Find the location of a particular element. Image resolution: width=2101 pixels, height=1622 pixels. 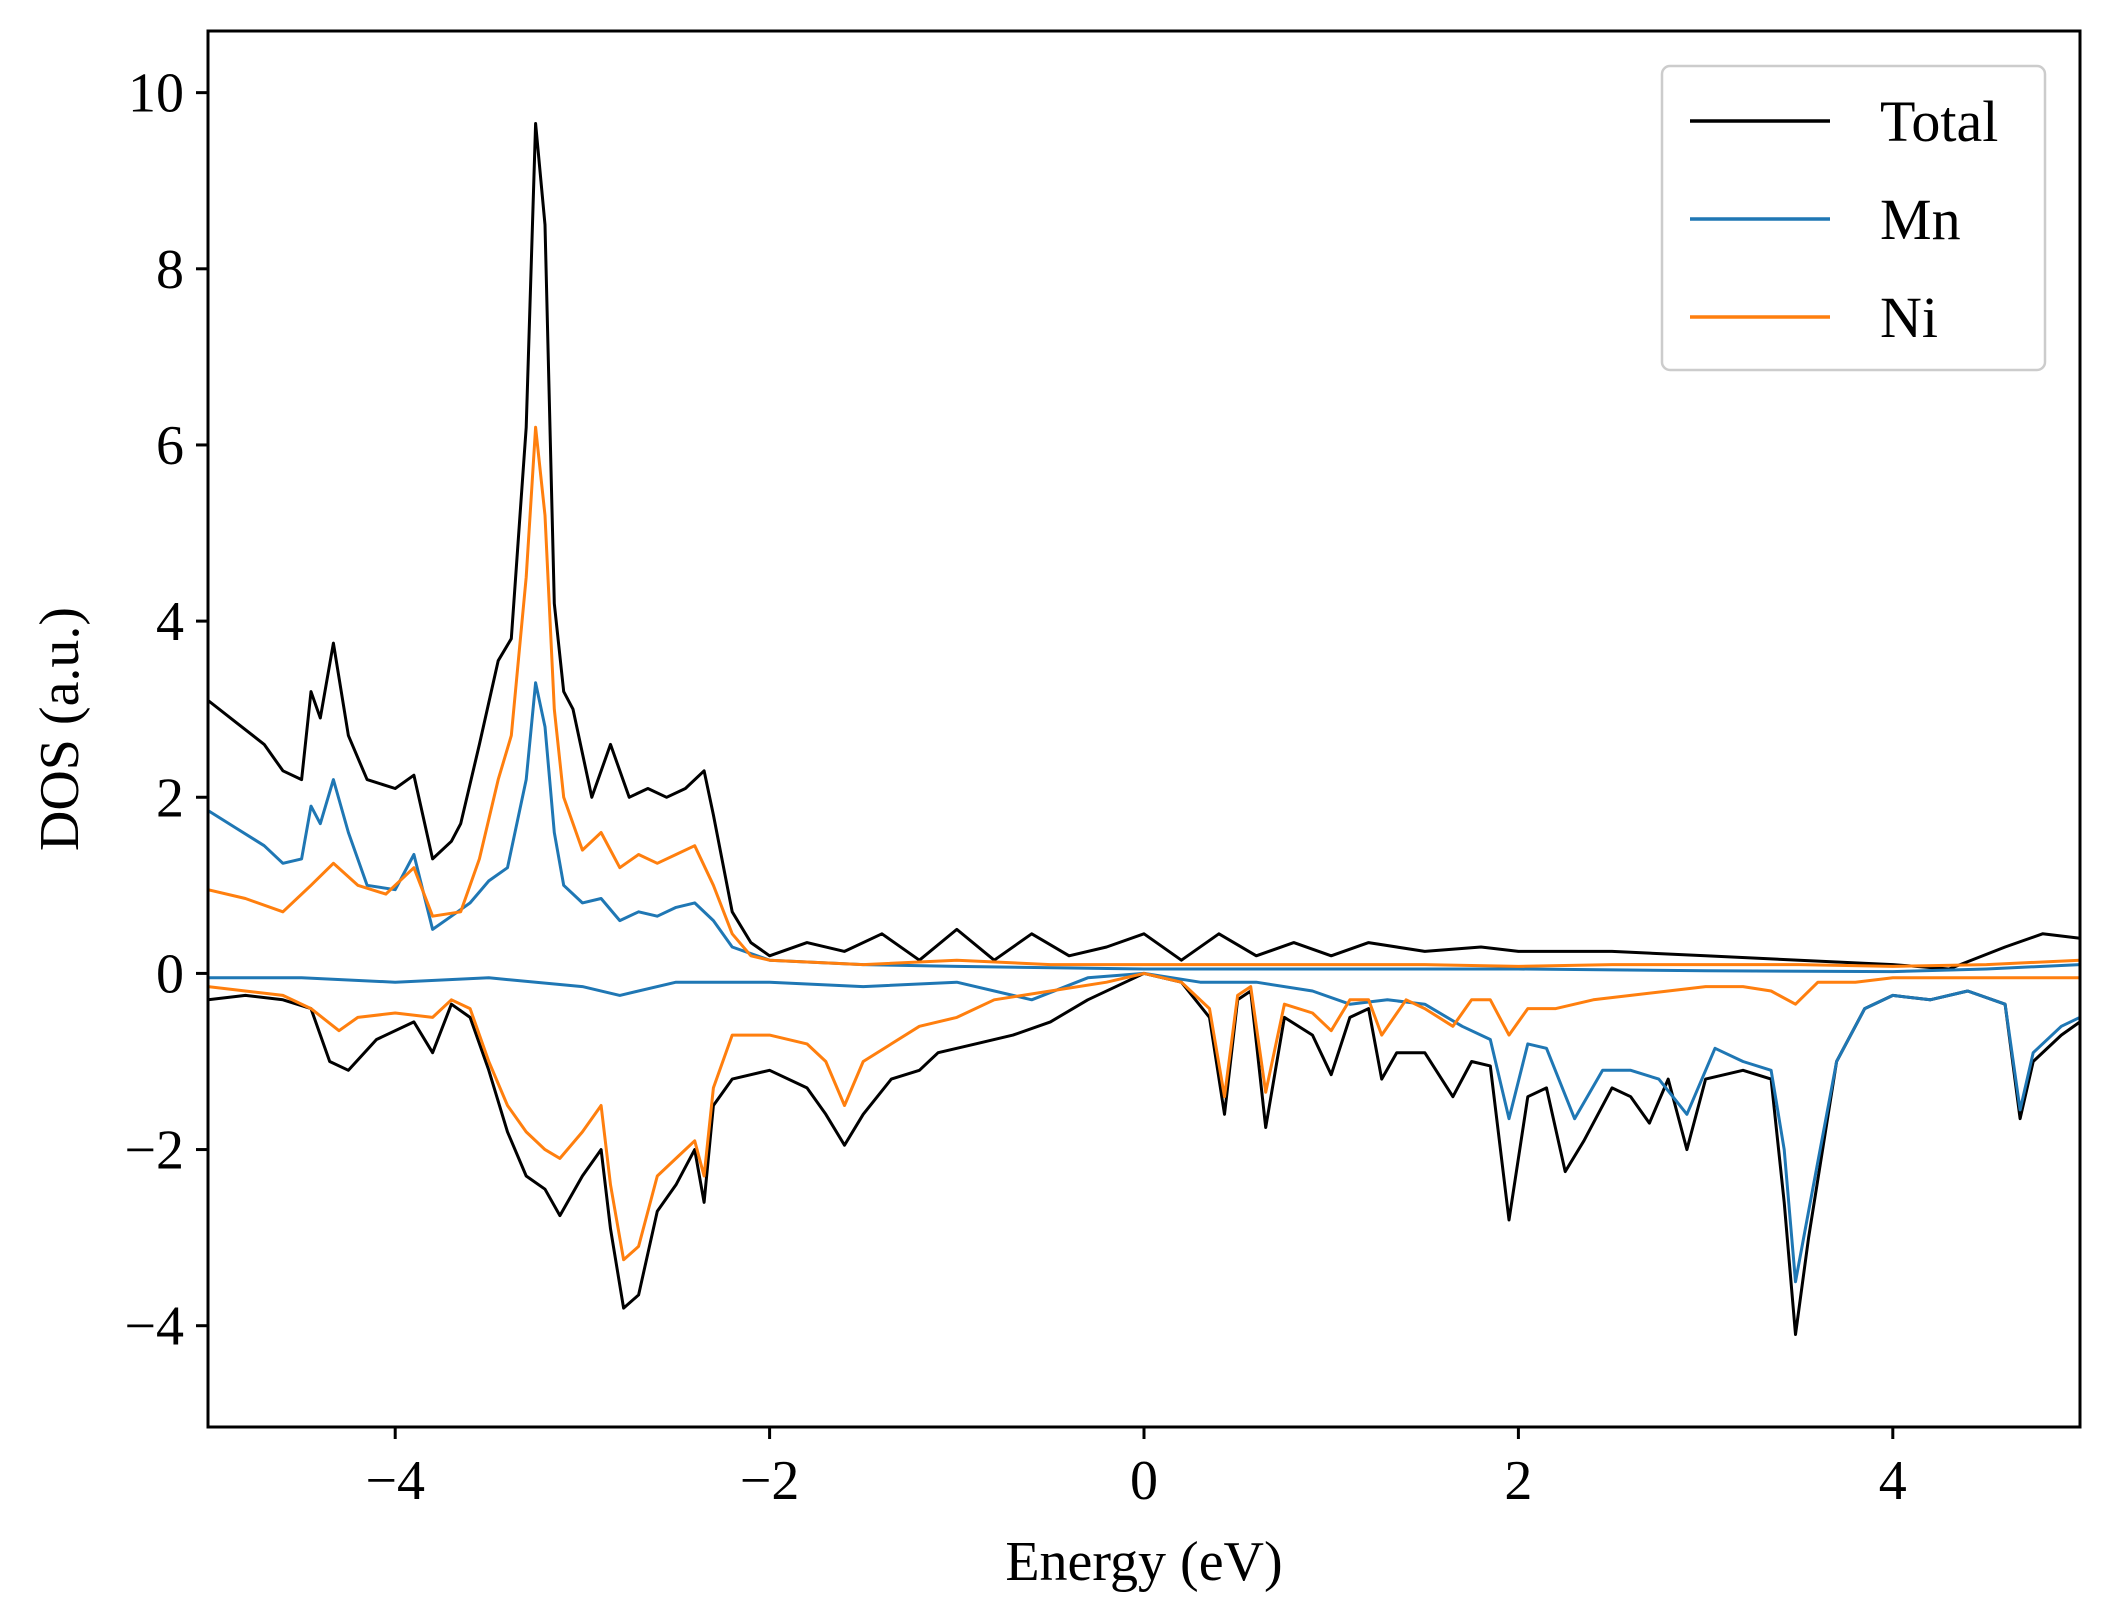

legend-label-total: Total is located at coordinates (1939, 121).